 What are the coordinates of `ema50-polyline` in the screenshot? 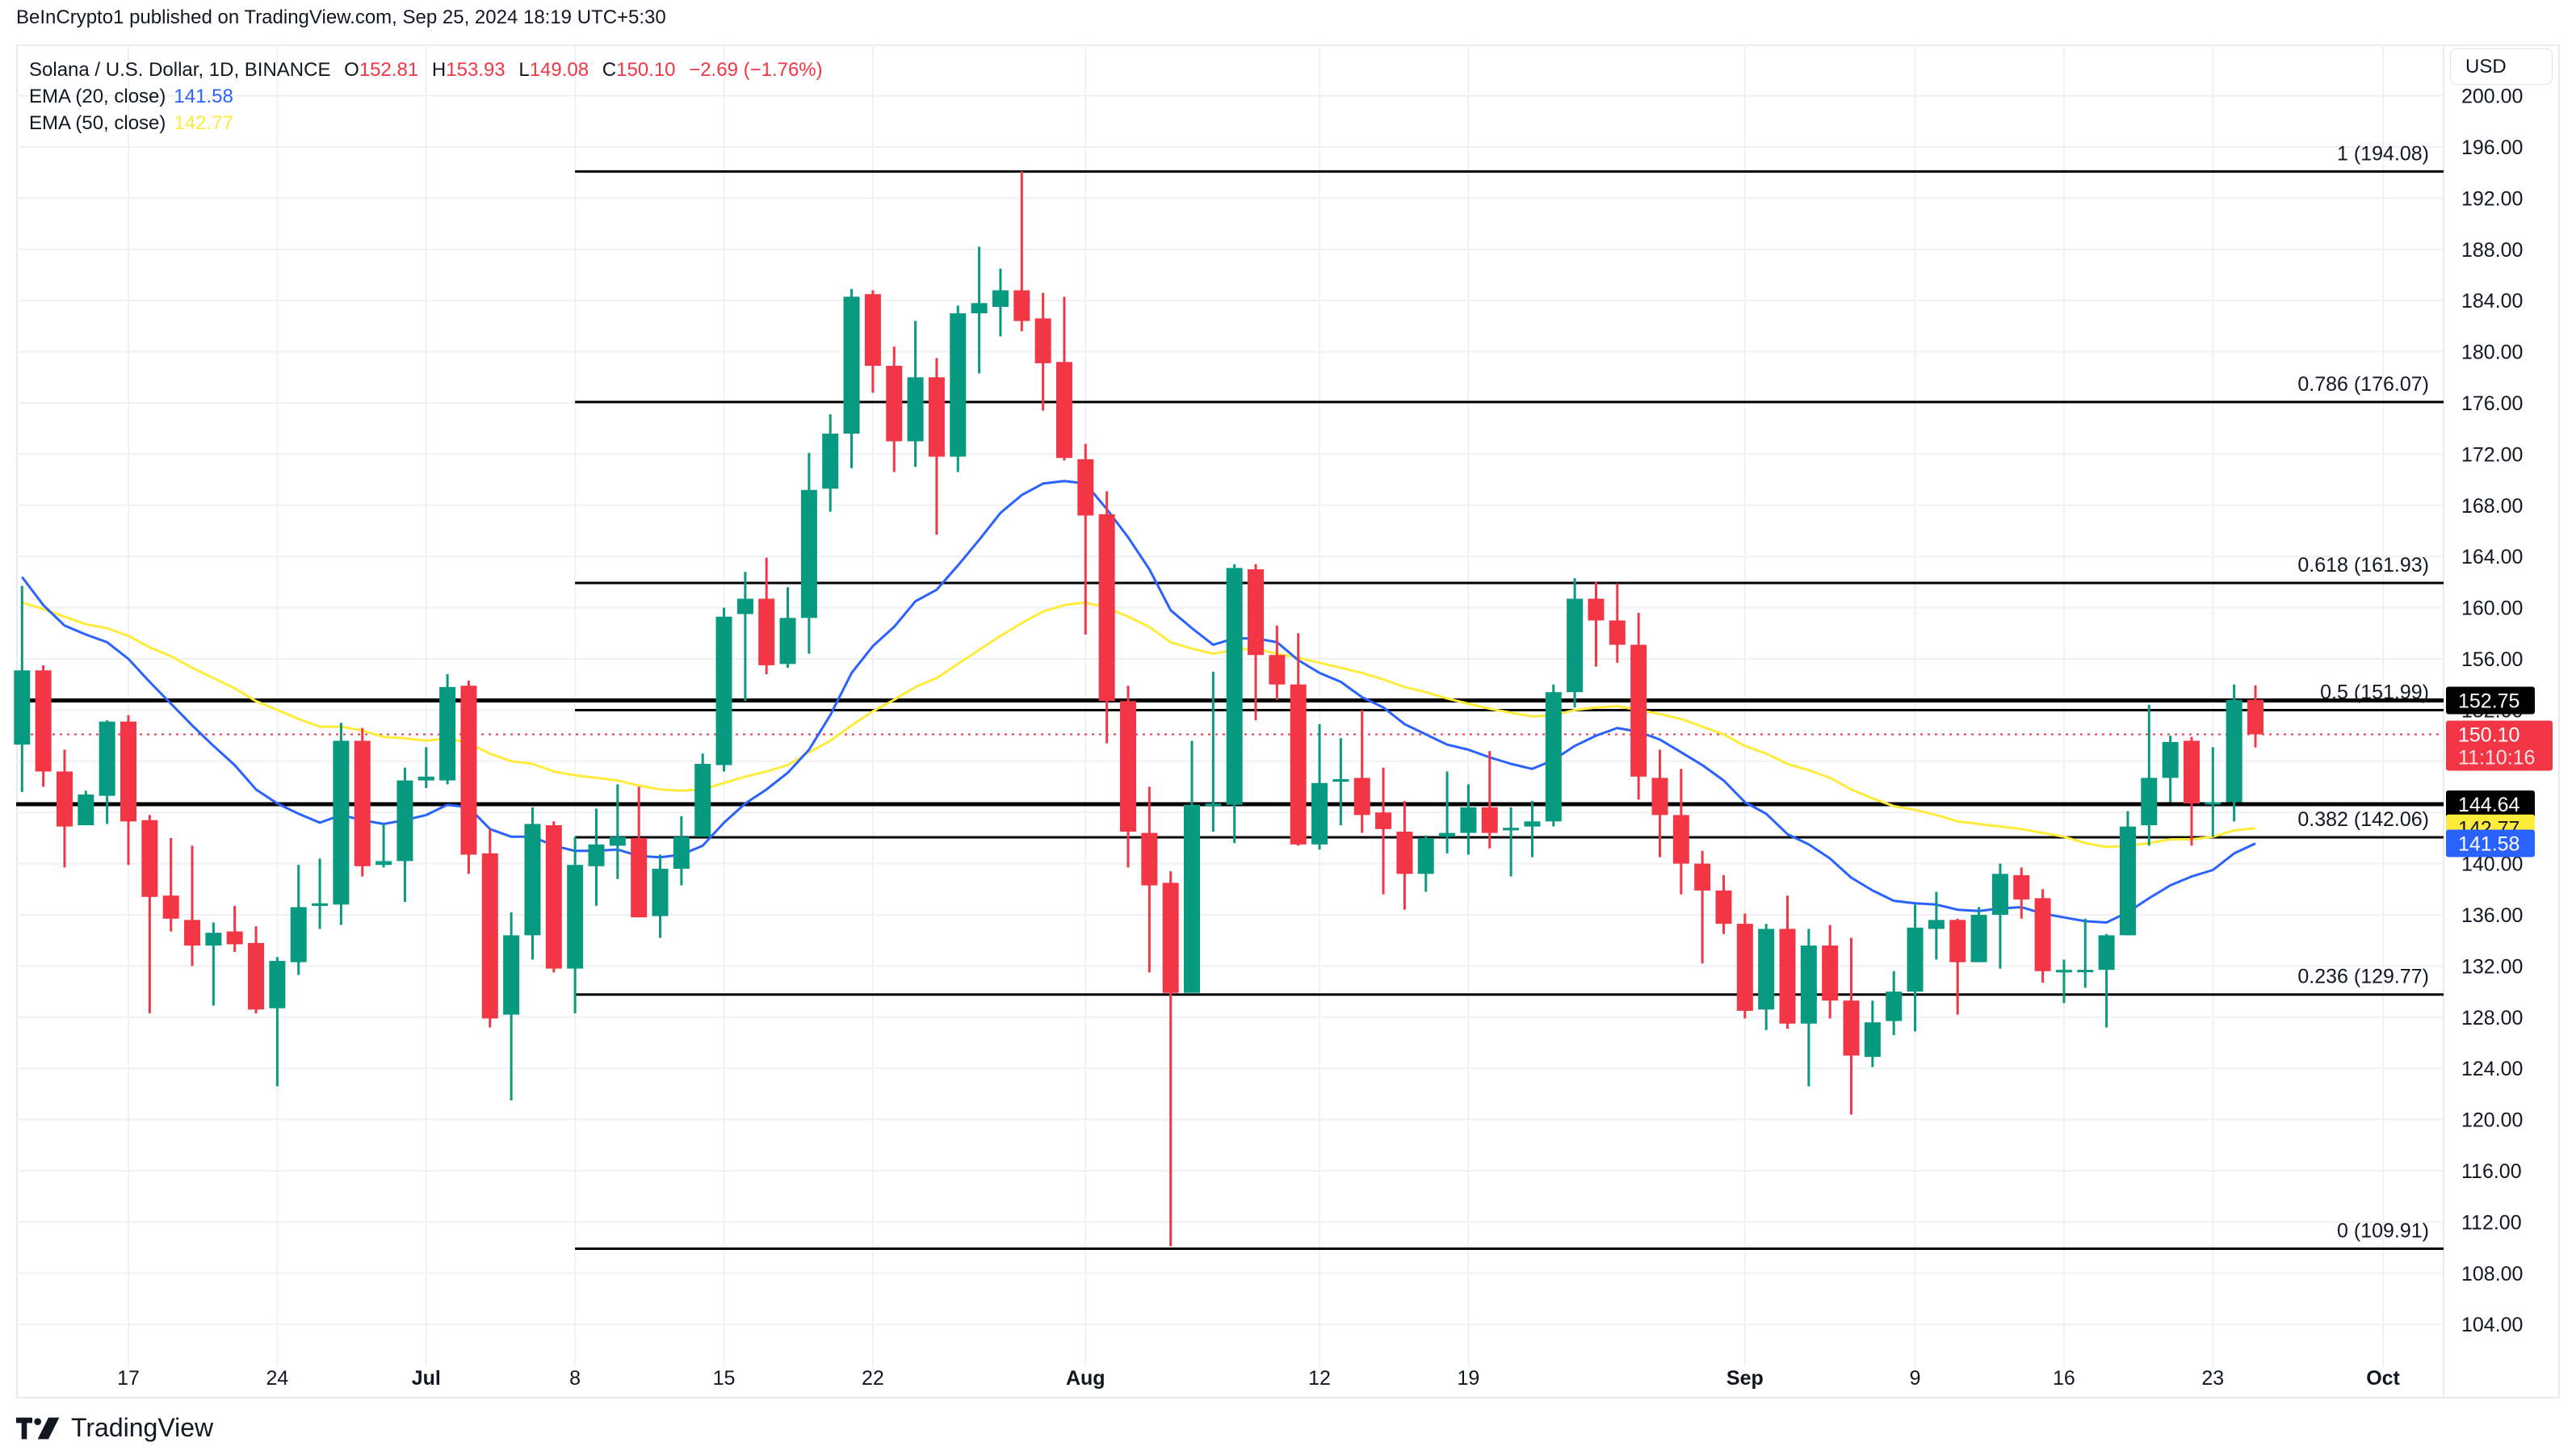 It's located at (1138, 725).